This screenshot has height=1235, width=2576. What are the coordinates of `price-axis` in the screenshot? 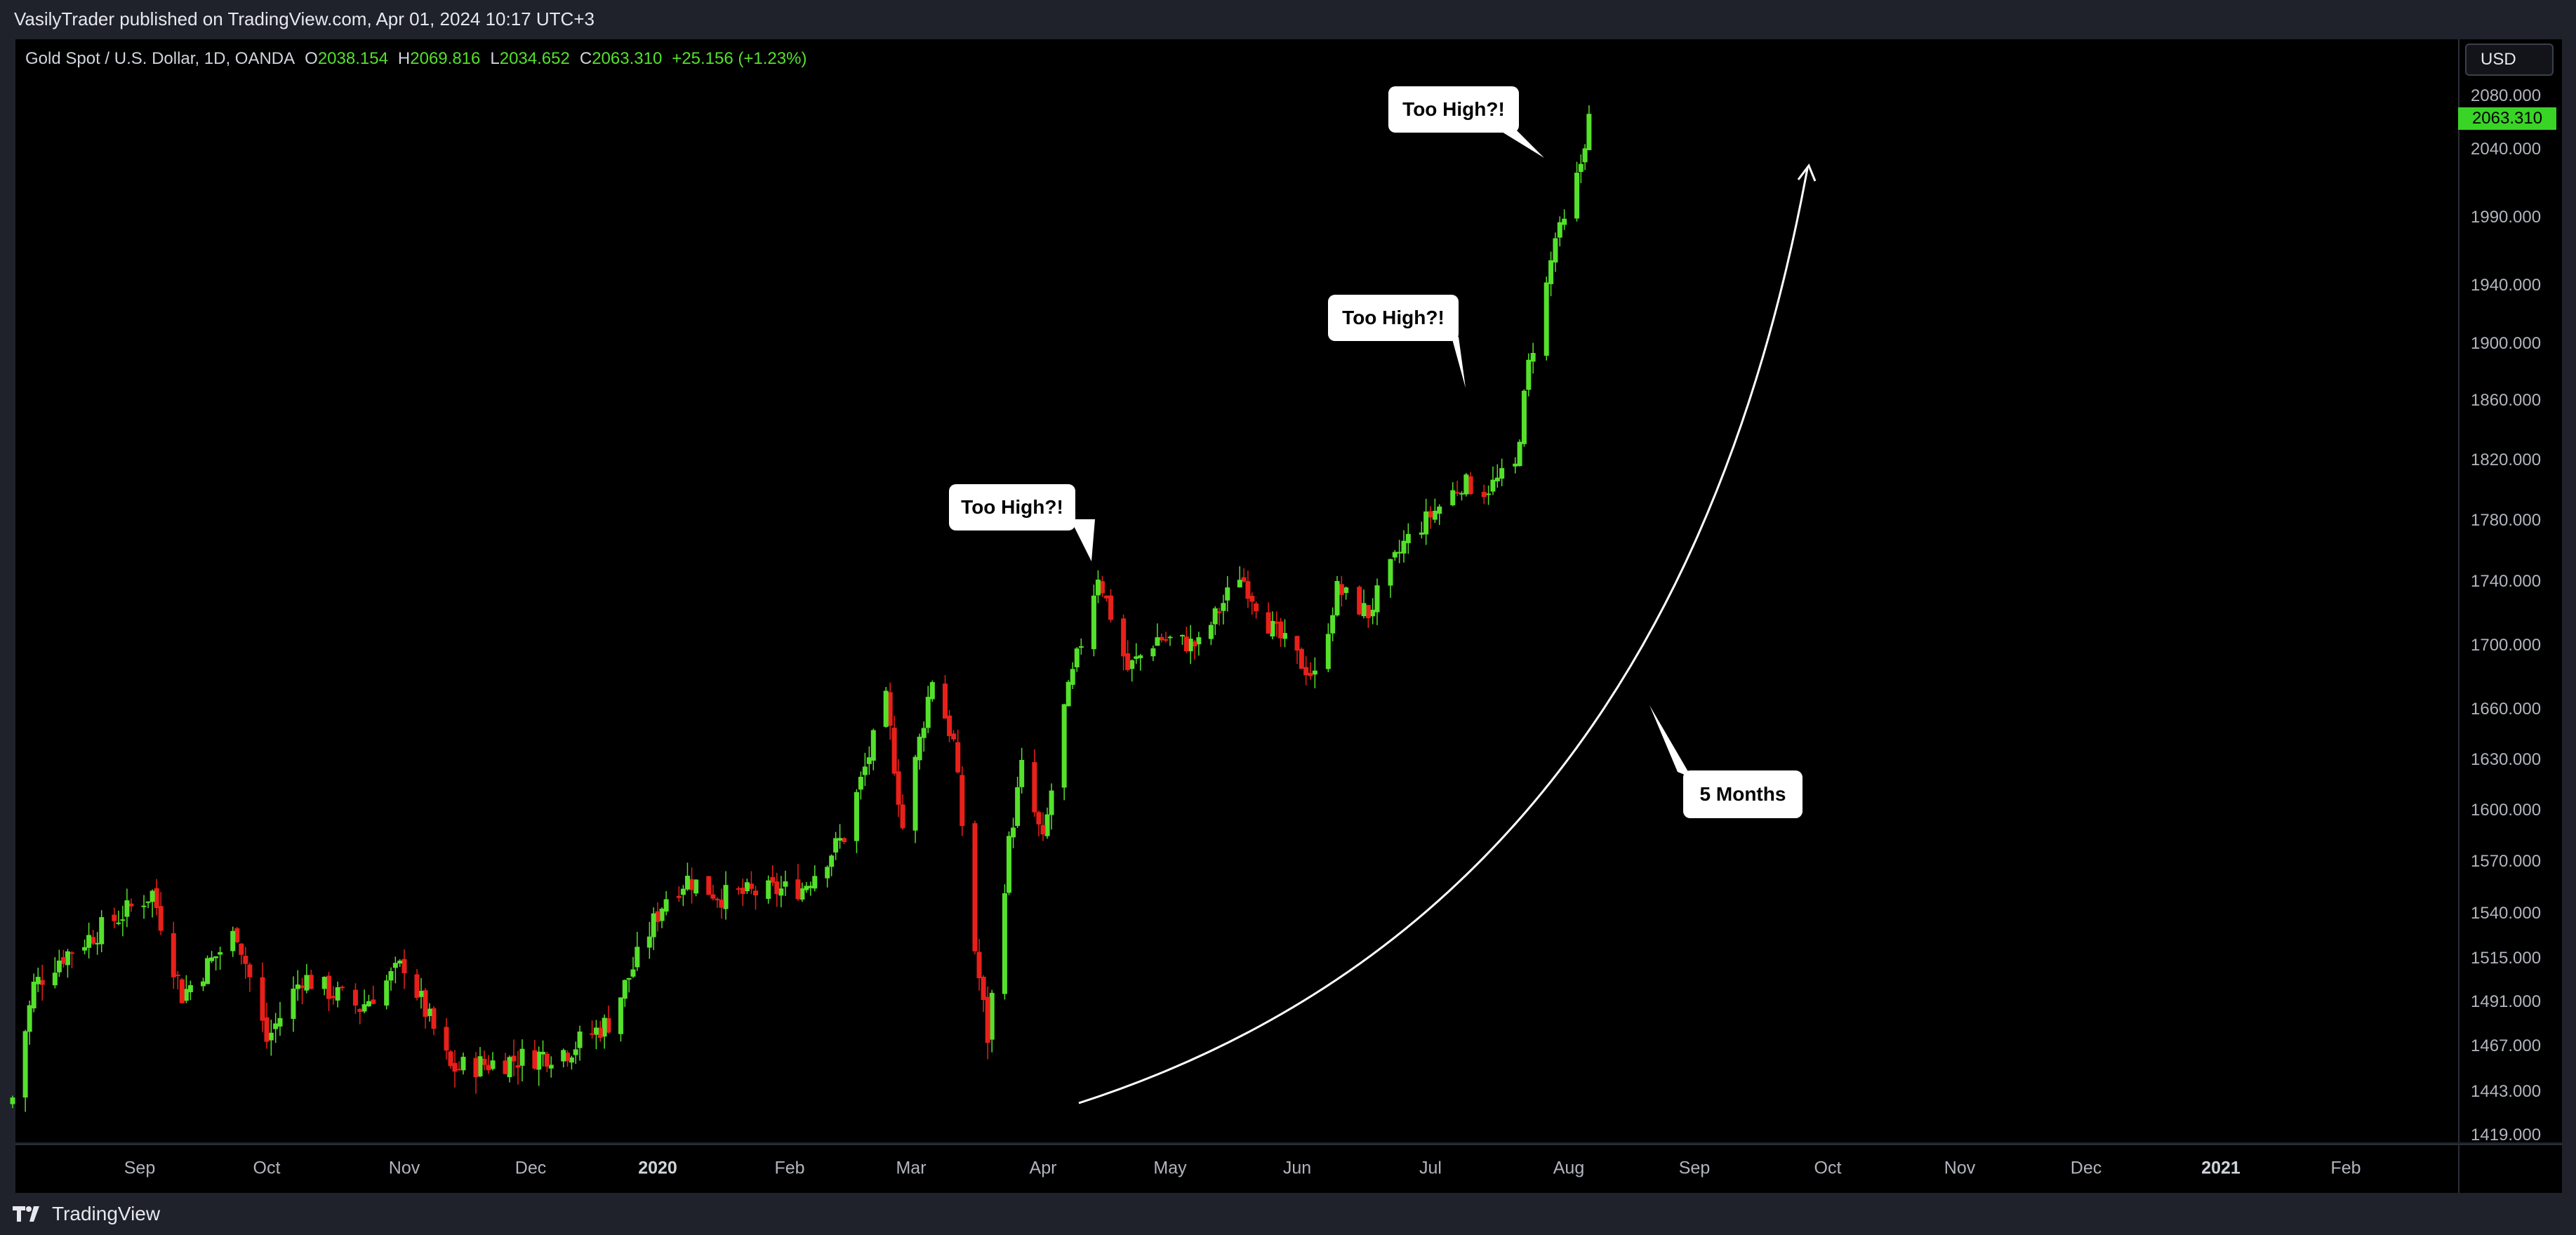 It's located at (2510, 590).